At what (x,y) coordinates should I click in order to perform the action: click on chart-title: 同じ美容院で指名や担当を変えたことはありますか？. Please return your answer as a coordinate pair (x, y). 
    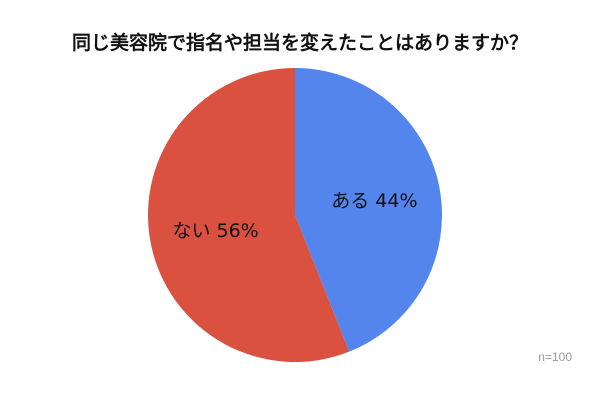
    Looking at the image, I should click on (299, 43).